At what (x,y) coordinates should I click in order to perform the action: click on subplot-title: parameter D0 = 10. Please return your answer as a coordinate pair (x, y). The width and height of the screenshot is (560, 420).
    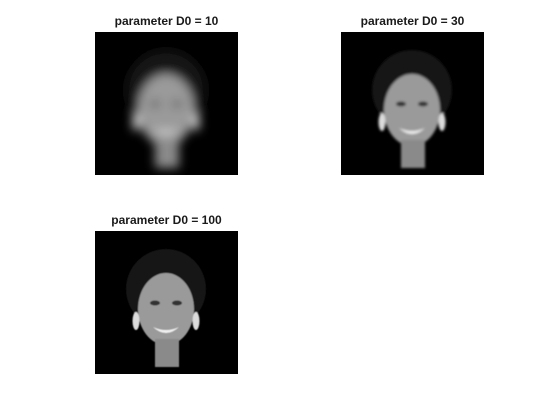
    Looking at the image, I should click on (166, 21).